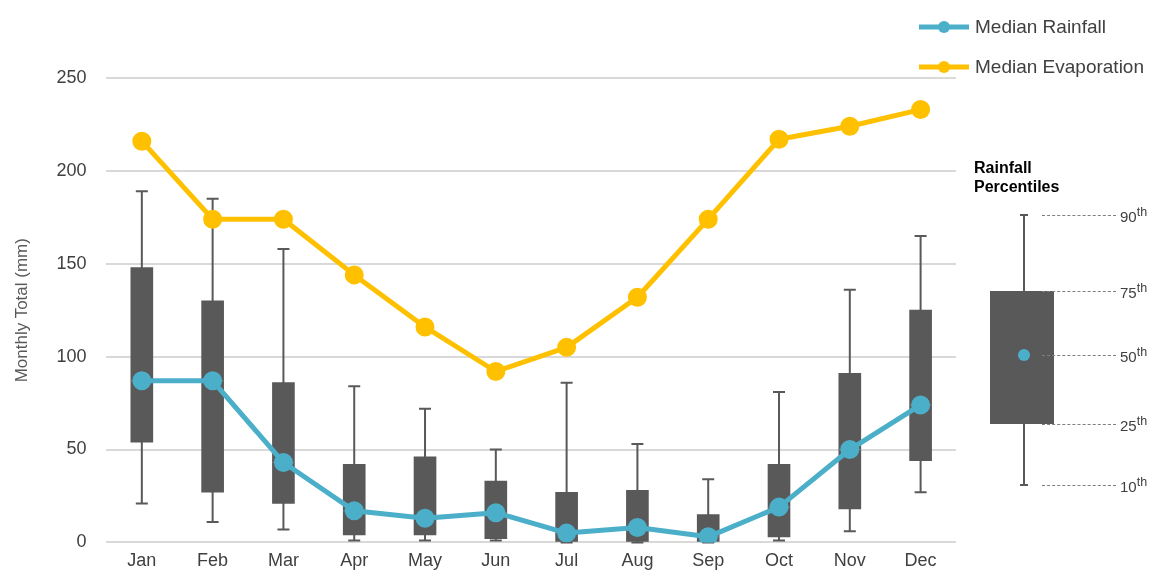  What do you see at coordinates (1134, 215) in the screenshot?
I see `text: 90$^{th}$` at bounding box center [1134, 215].